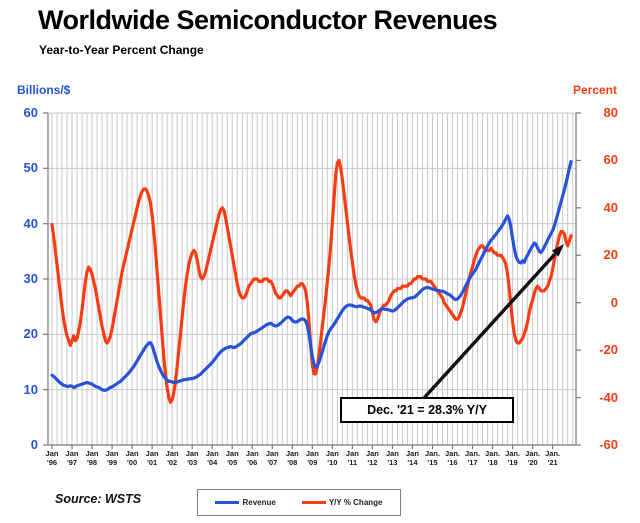 The height and width of the screenshot is (523, 640). I want to click on x-axis-tick-label: Jan '97, so click(72, 458).